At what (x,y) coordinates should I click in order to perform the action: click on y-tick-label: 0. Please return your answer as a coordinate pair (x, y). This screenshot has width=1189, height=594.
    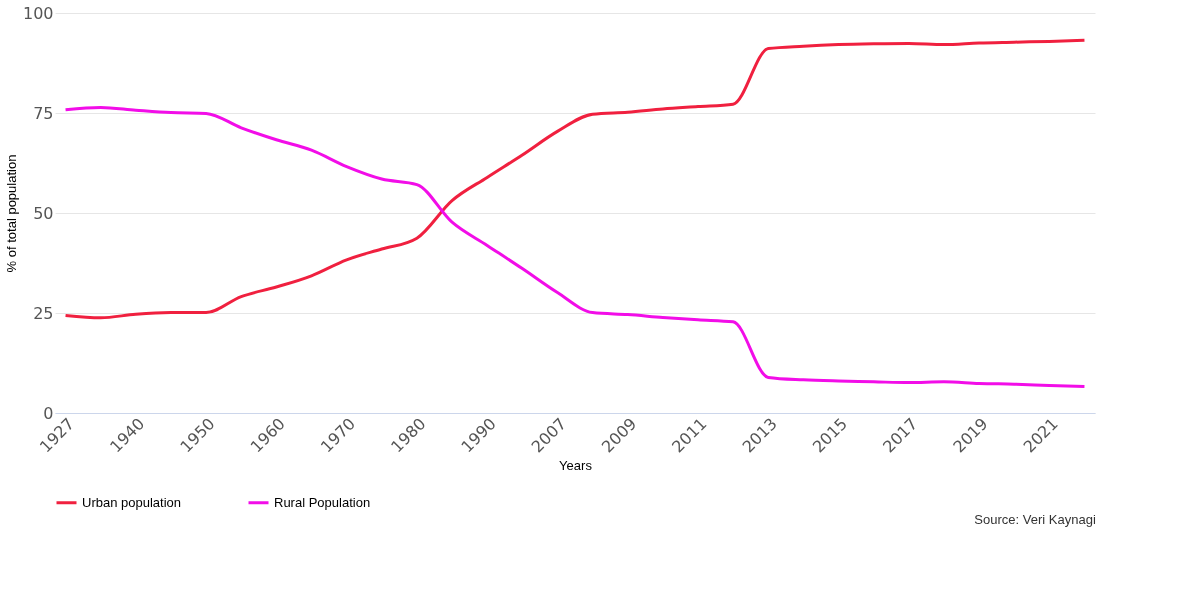
    Looking at the image, I should click on (48, 413).